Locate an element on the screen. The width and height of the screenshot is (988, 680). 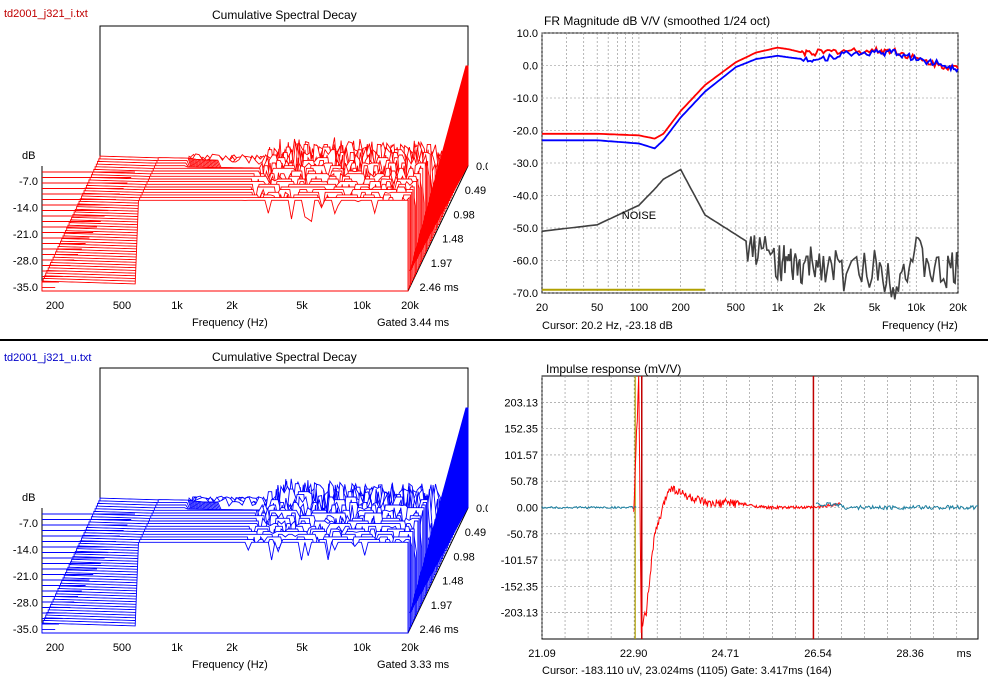
y-tick-label: -60.0 is located at coordinates (525, 262).